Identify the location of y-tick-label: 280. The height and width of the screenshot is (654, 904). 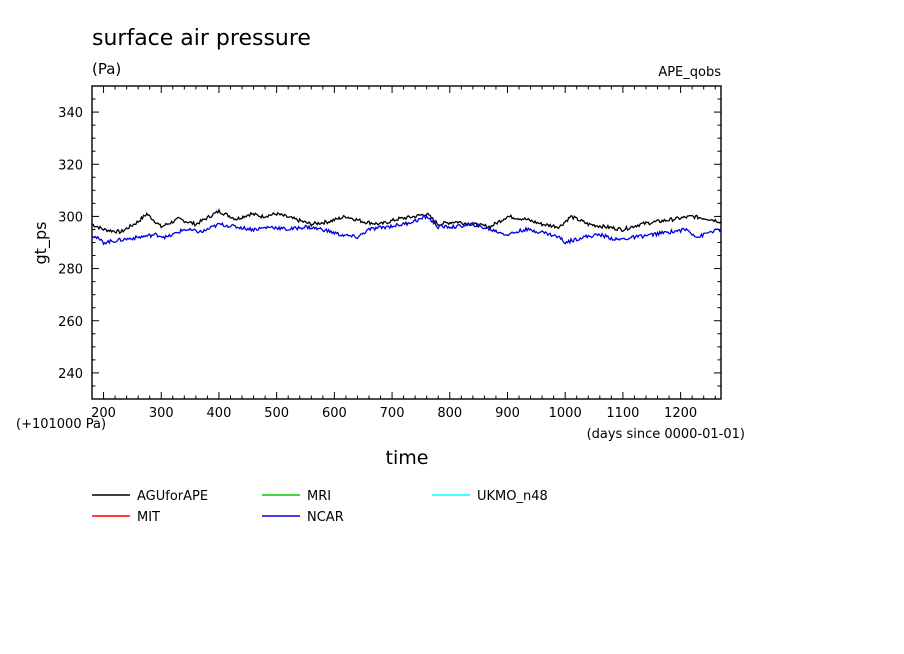
(70, 270).